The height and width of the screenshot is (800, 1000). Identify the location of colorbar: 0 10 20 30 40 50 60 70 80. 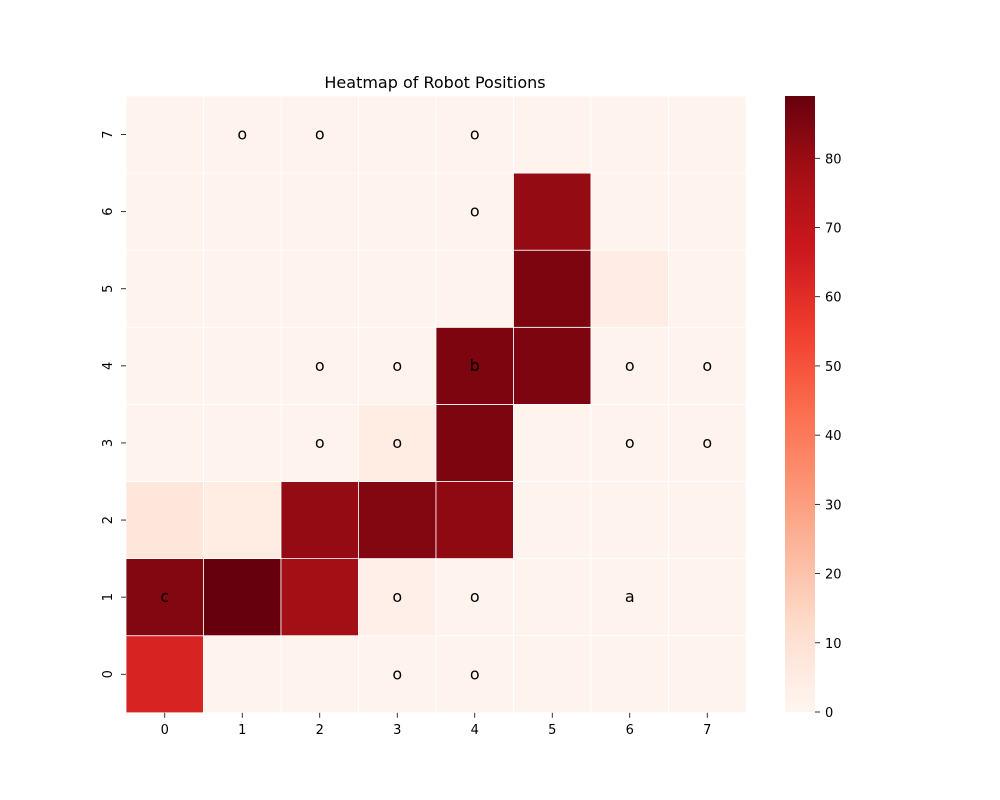
(813, 408).